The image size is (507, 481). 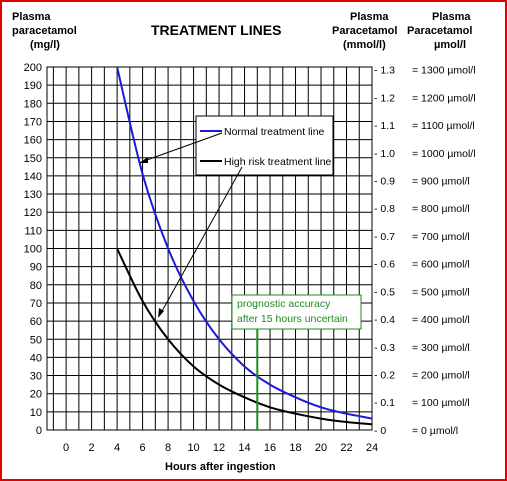 I want to click on y-tick-label: 20, so click(x=36, y=395).